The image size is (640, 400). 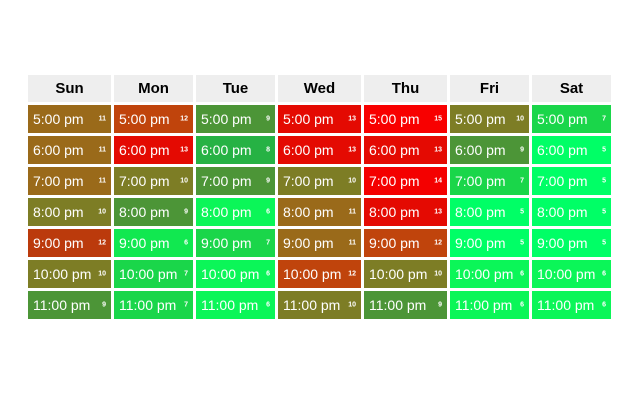 I want to click on time-slot-cell: 9:00 pm 11, so click(x=319, y=243).